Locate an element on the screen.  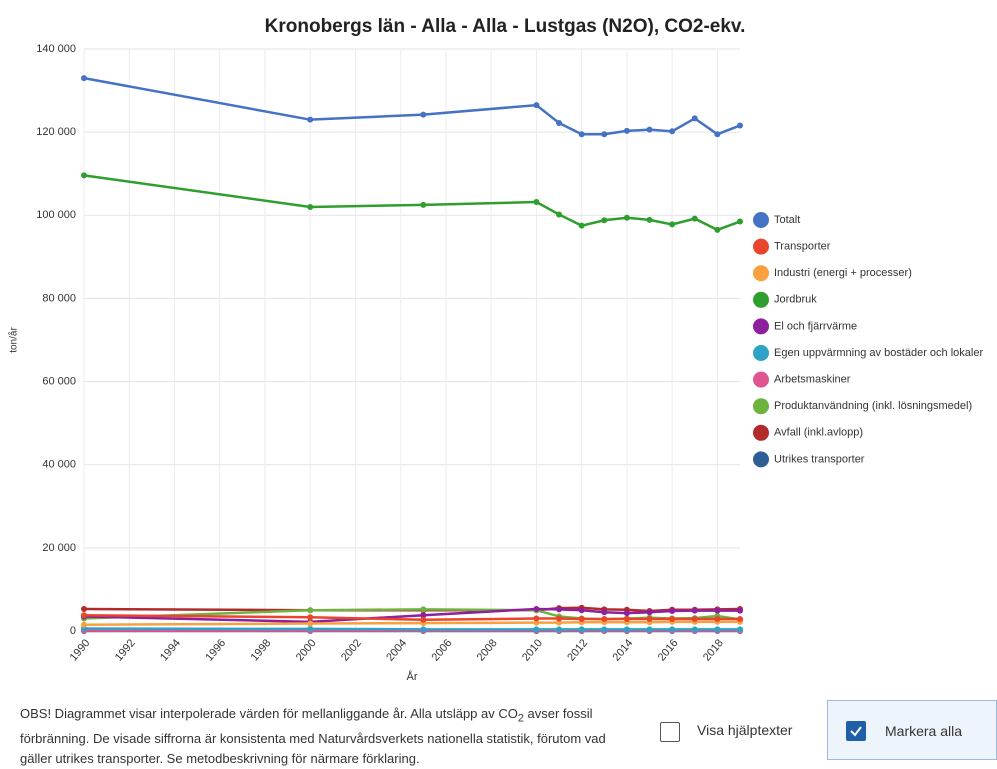
select-all-box: Markera alla is located at coordinates (912, 730).